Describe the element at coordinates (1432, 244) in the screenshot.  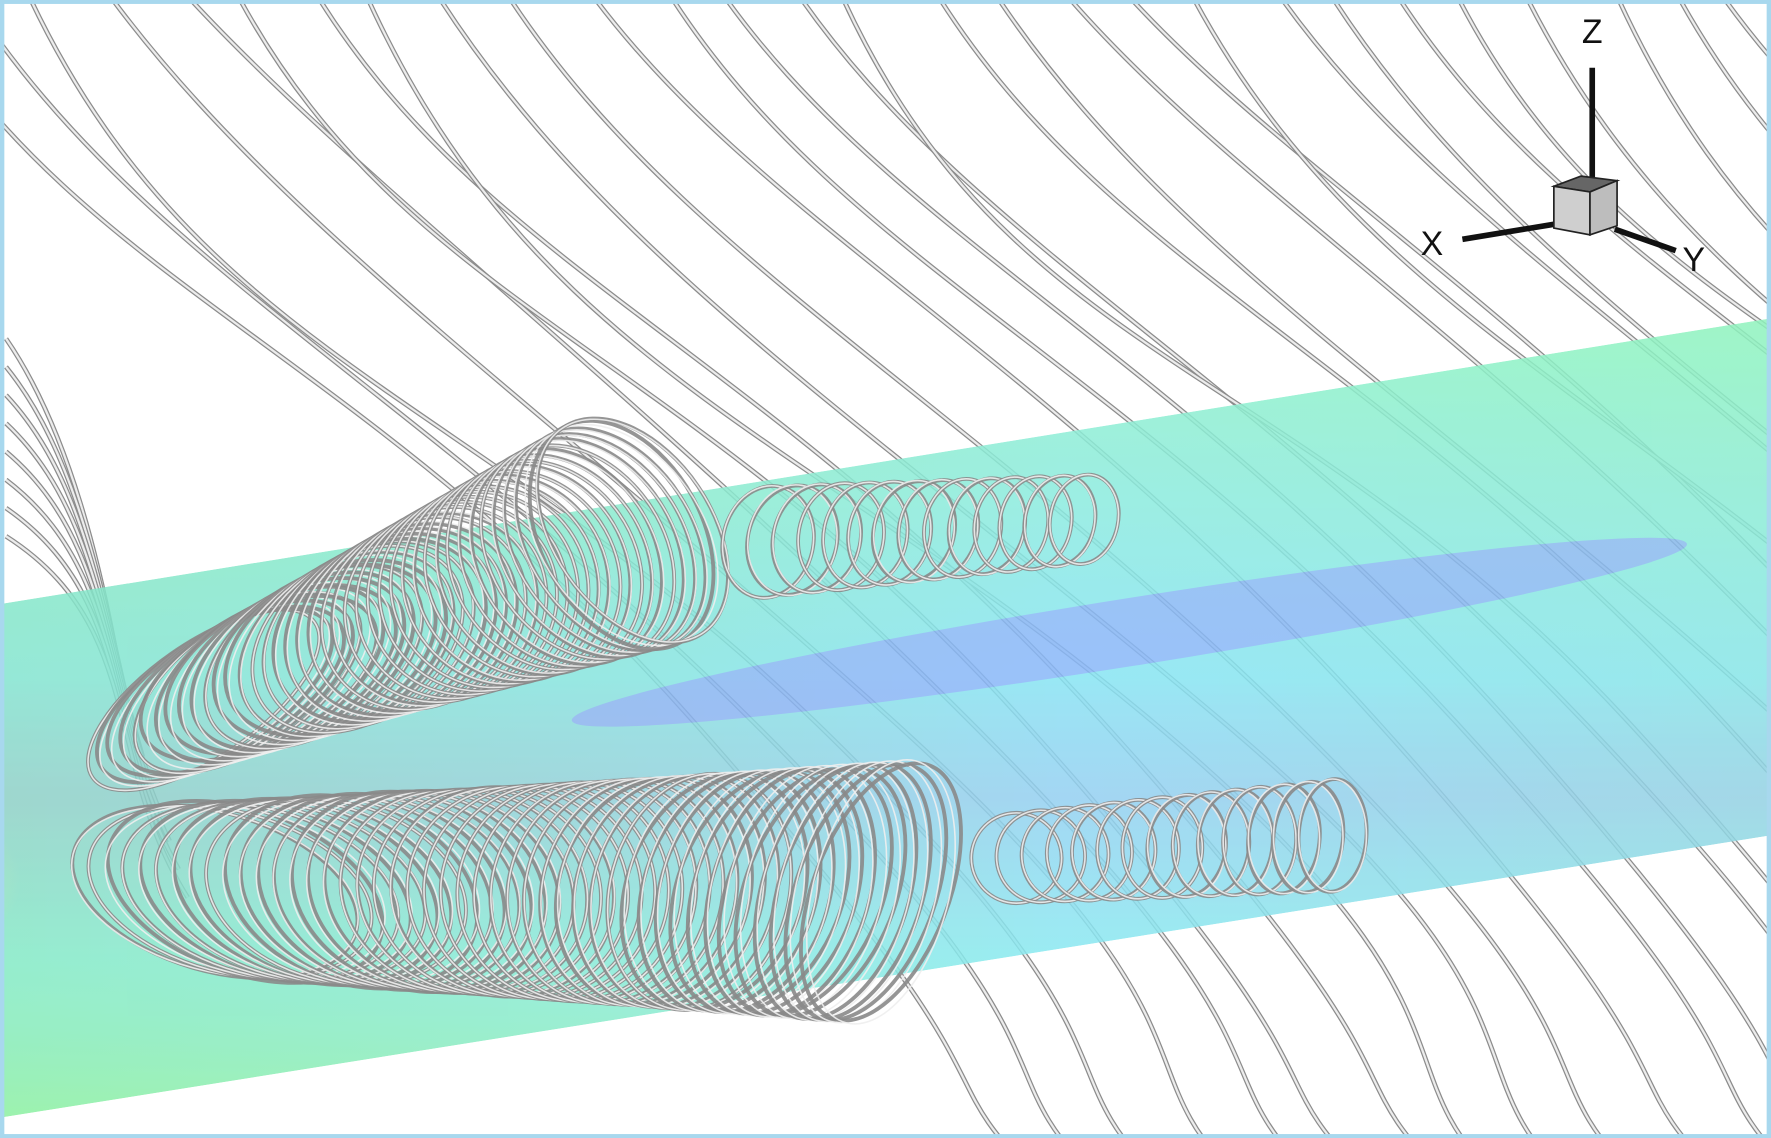
I see `x-axis-label: X` at that location.